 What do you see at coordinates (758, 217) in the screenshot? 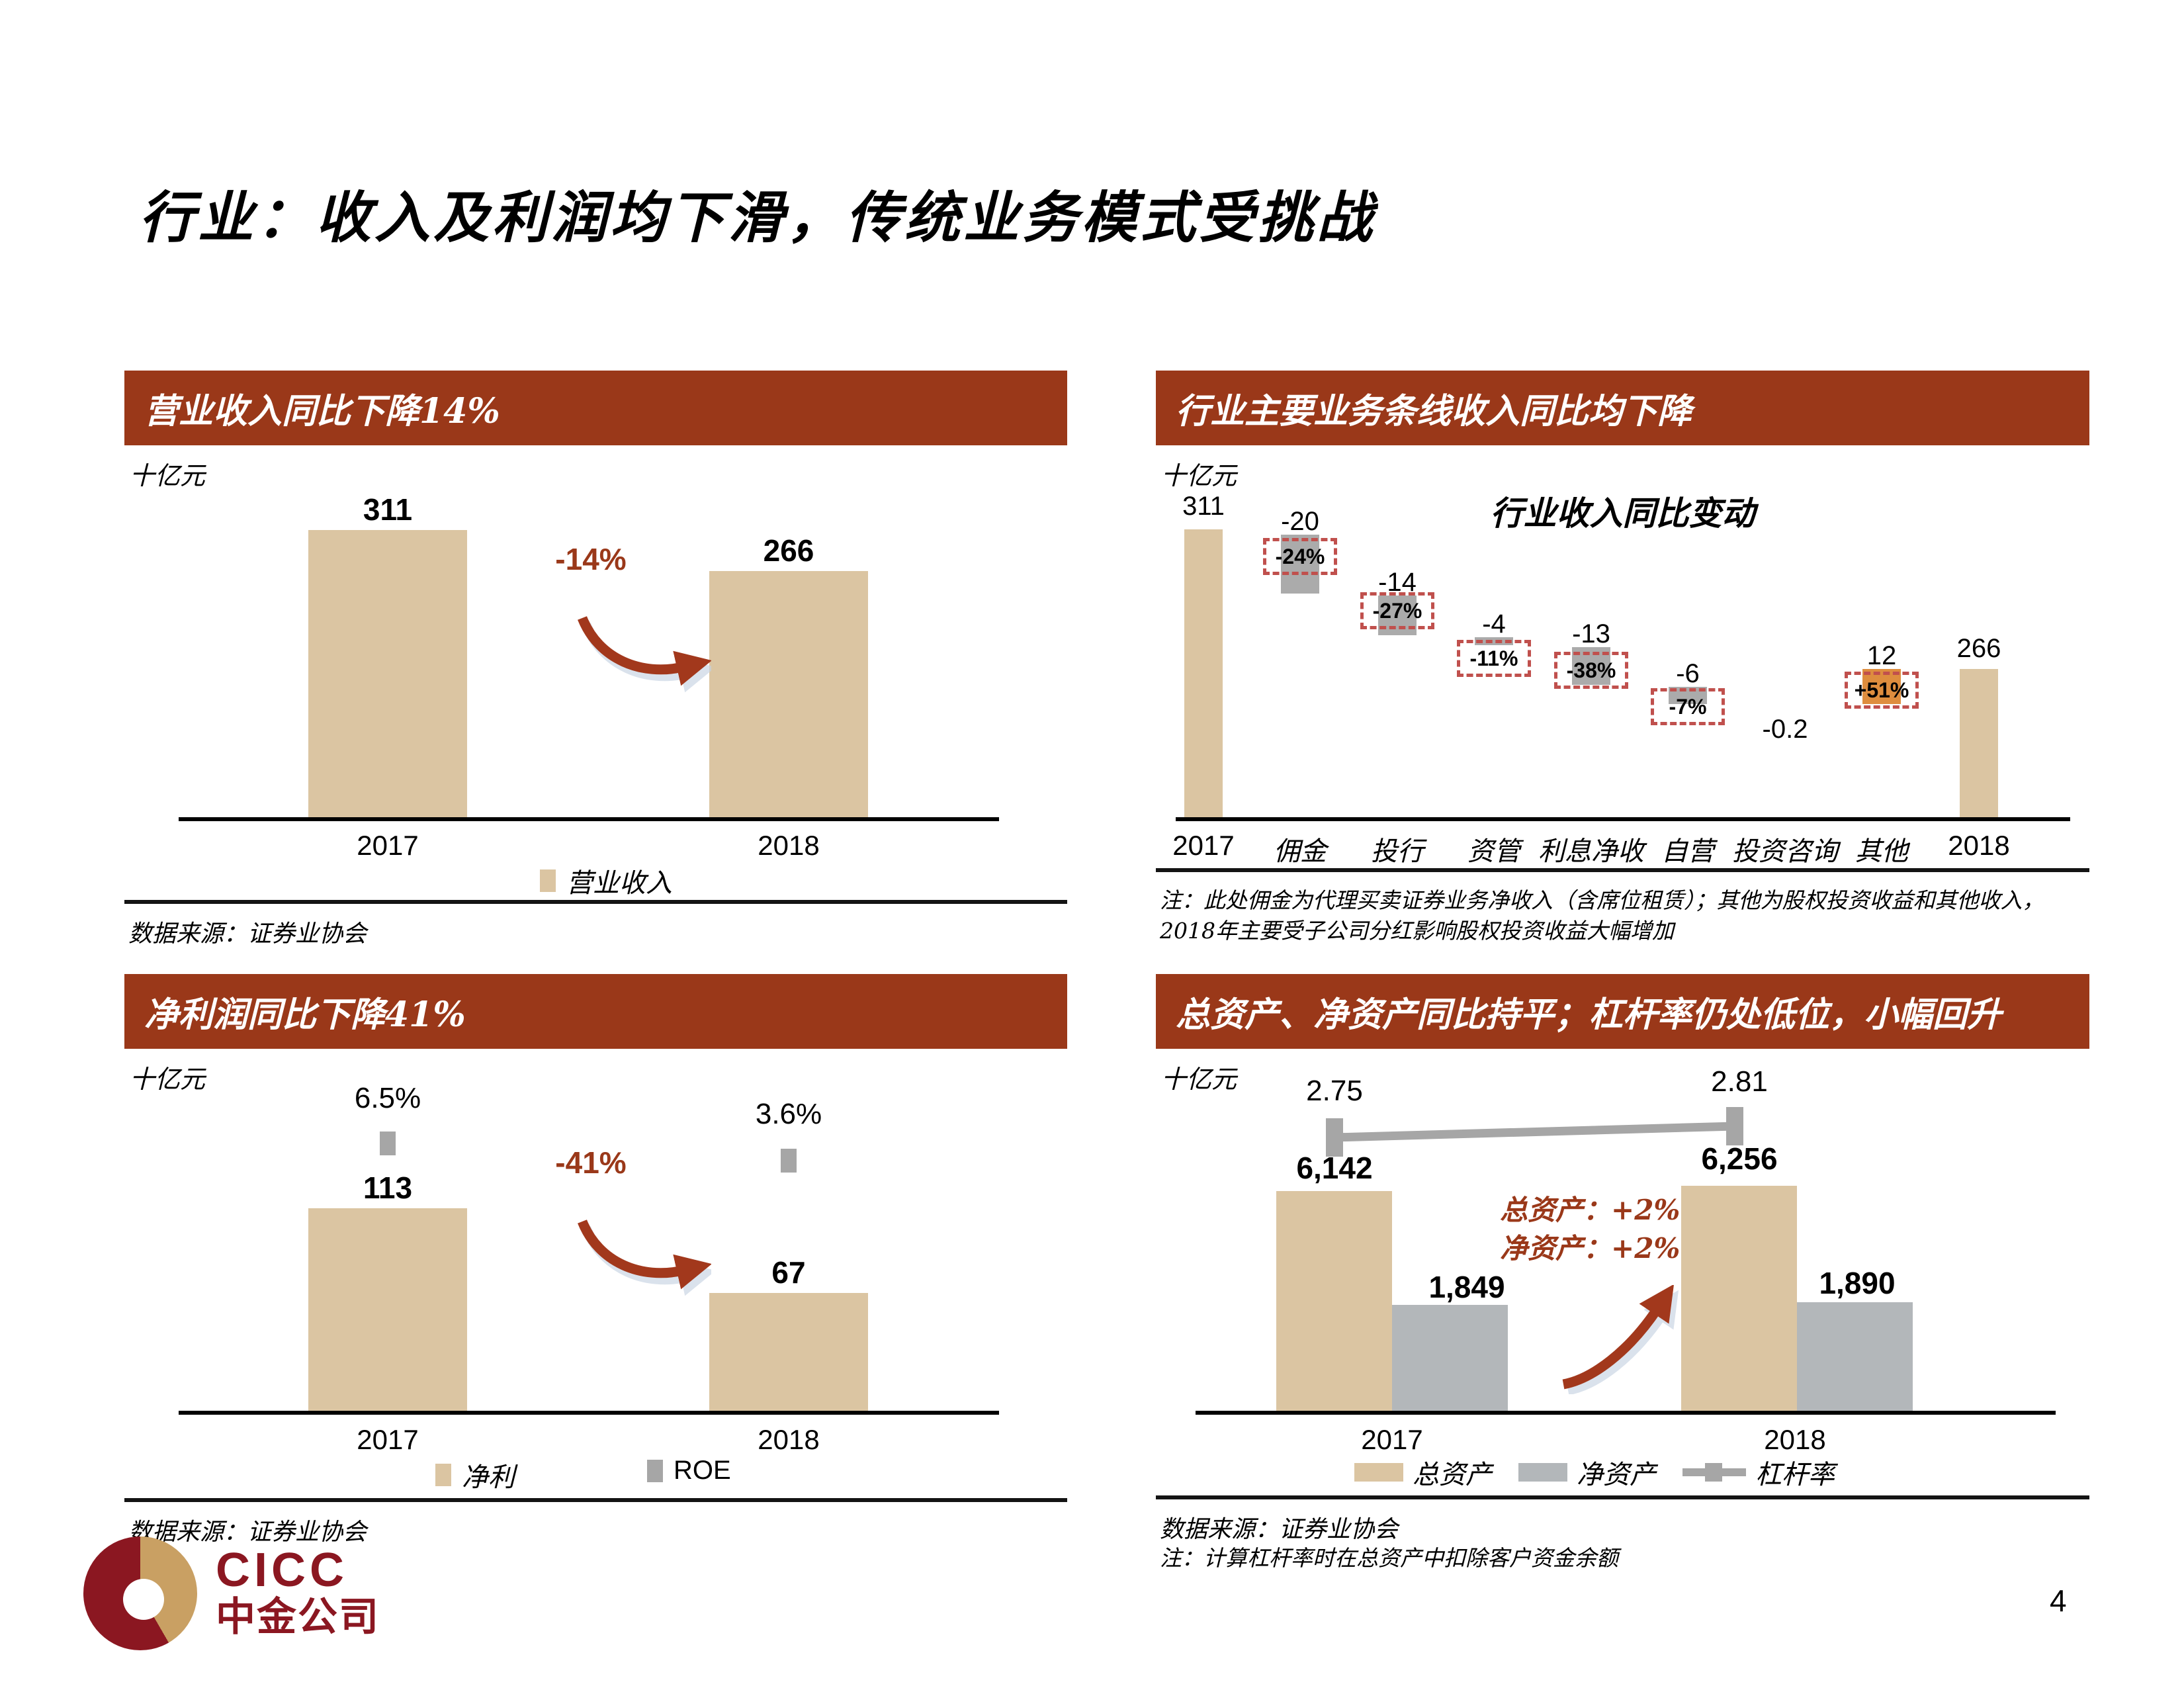
I see `page-title: 行业：收入及利润均下滑，传统业务模式受挑战` at bounding box center [758, 217].